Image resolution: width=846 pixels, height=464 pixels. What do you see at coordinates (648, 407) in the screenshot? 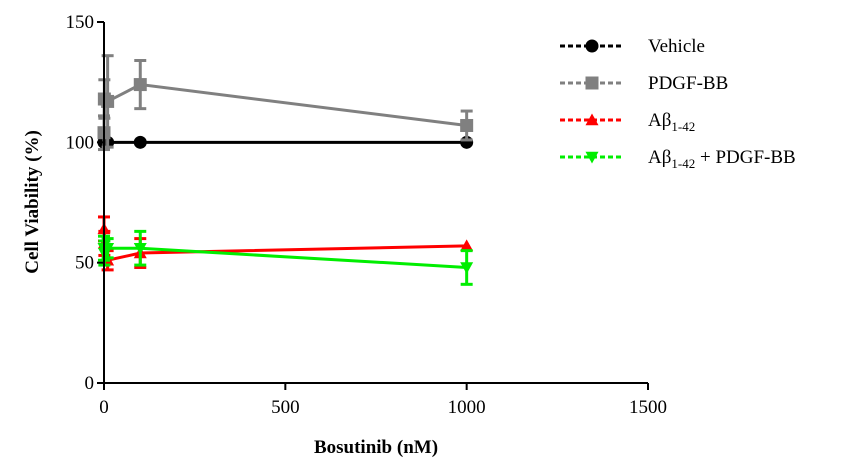
I see `x-tick-label: 1500` at bounding box center [648, 407].